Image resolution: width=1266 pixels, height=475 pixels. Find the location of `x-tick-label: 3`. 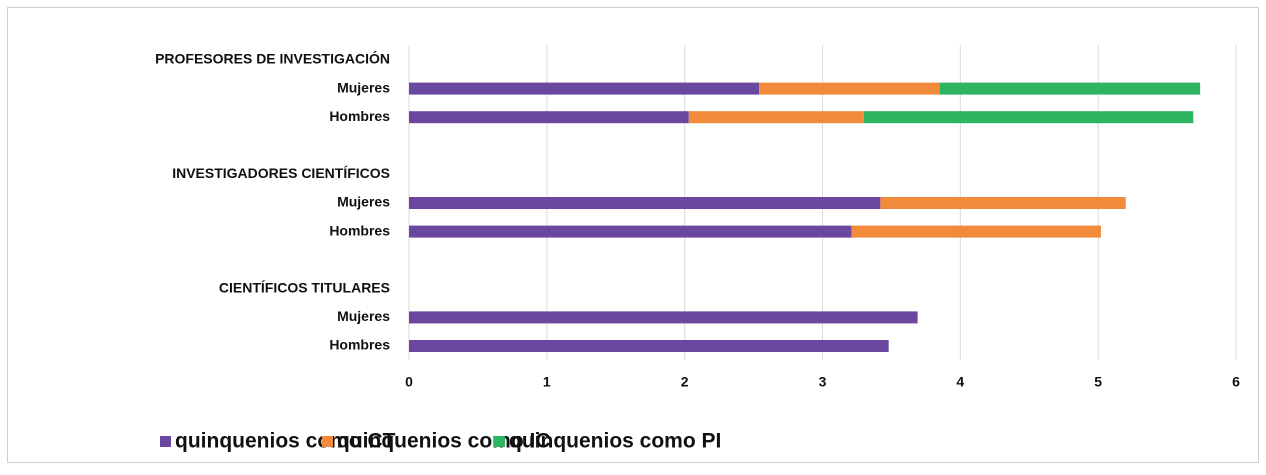

x-tick-label: 3 is located at coordinates (823, 382).